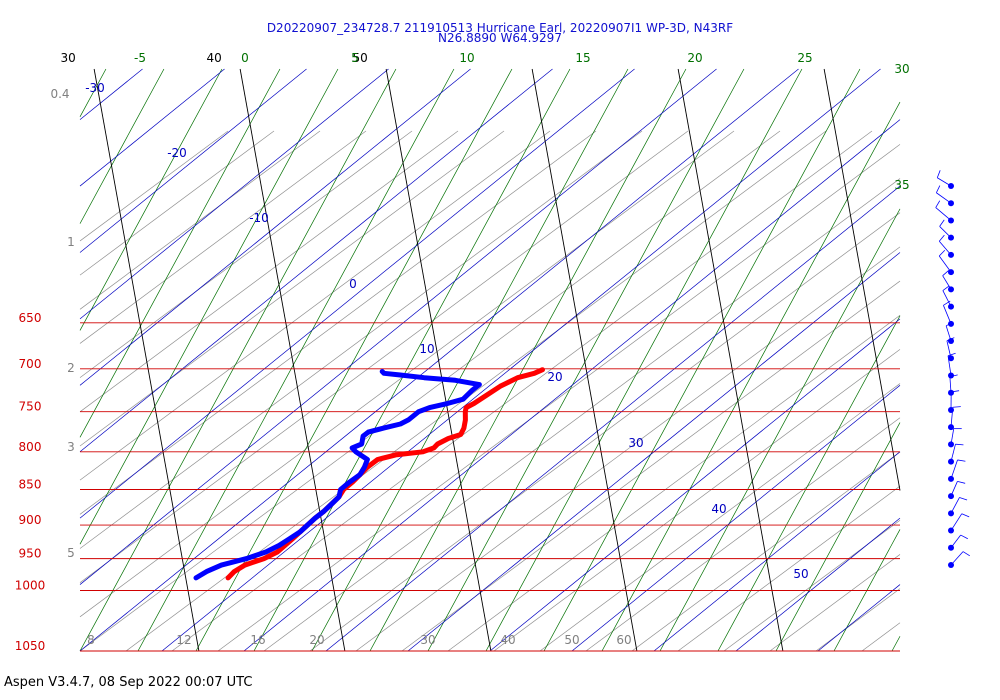 The image size is (1000, 700). Describe the element at coordinates (623, 640) in the screenshot. I see `bottom-scale-label: 60` at that location.